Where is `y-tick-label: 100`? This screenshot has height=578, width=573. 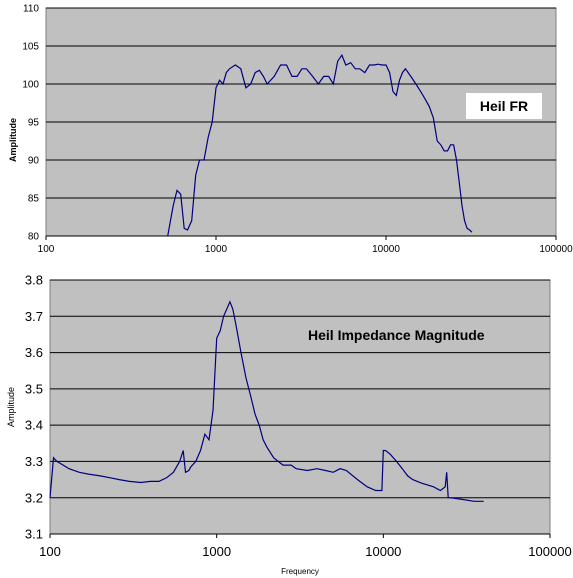 y-tick-label: 100 is located at coordinates (30, 85).